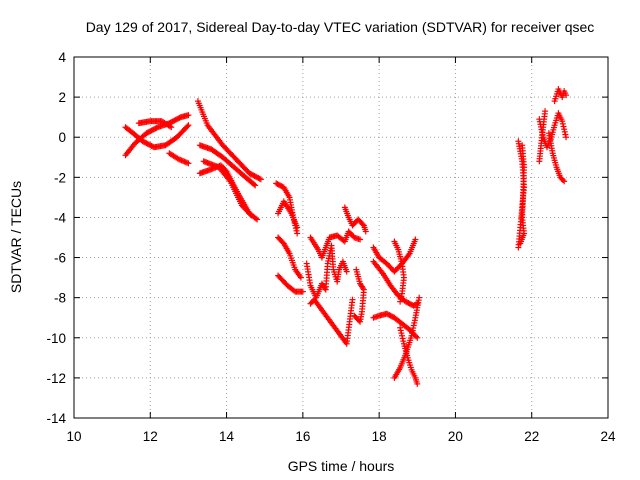 The image size is (640, 480). I want to click on x-tick-label: 22, so click(531, 436).